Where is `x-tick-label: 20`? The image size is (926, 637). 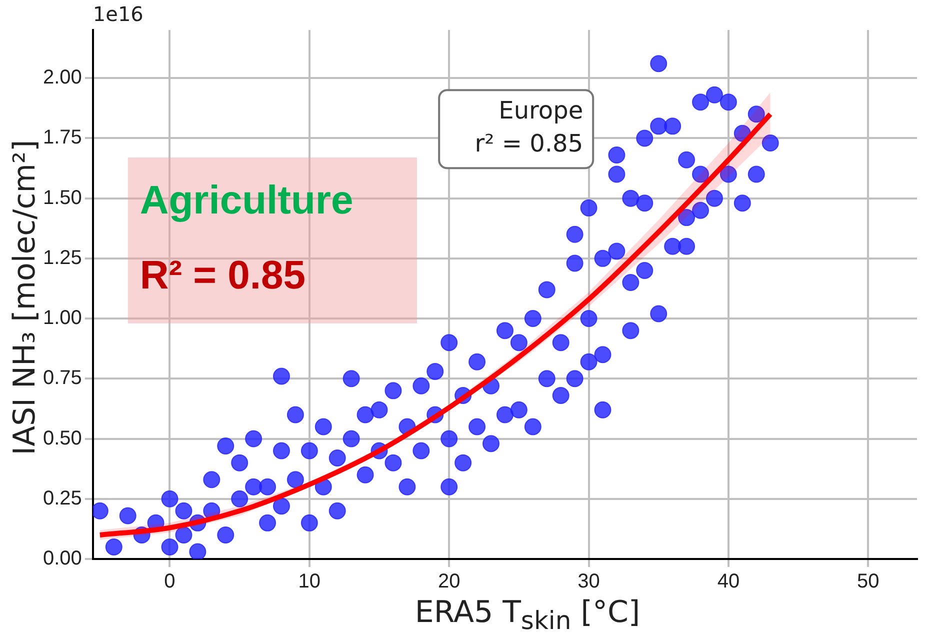 x-tick-label: 20 is located at coordinates (449, 581).